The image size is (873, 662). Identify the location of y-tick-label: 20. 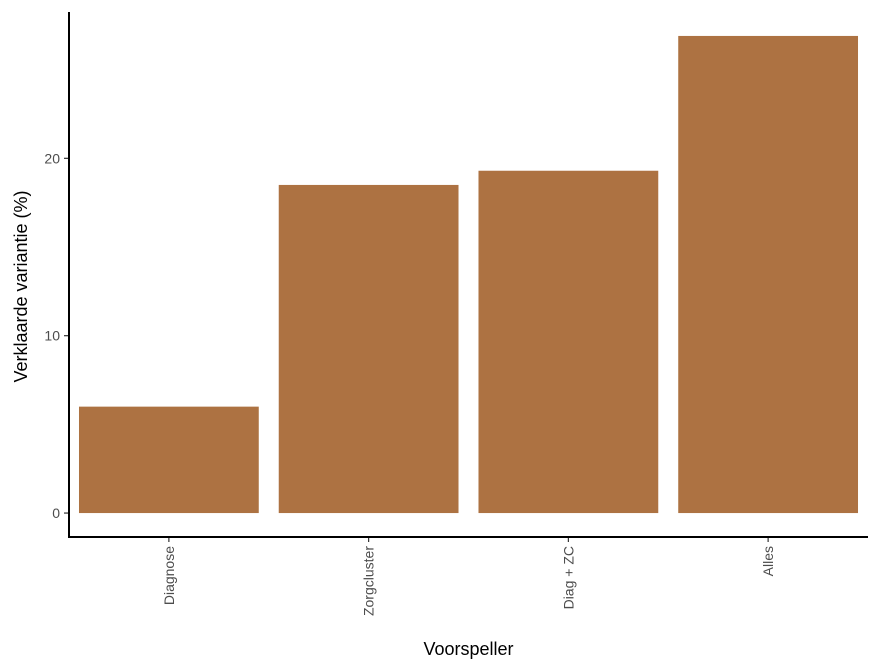
(52, 158).